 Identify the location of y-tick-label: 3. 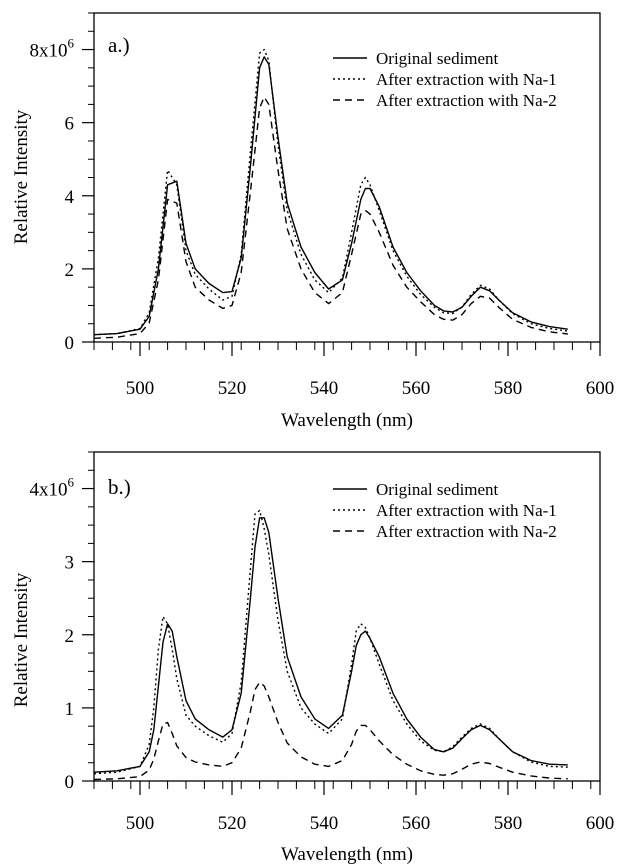
(70, 563).